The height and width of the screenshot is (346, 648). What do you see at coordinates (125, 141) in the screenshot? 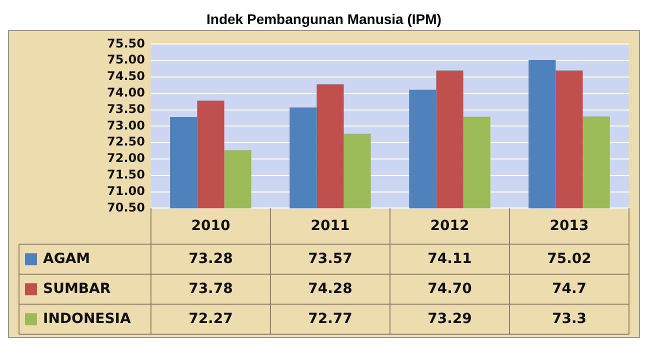
I see `text: 72.50` at bounding box center [125, 141].